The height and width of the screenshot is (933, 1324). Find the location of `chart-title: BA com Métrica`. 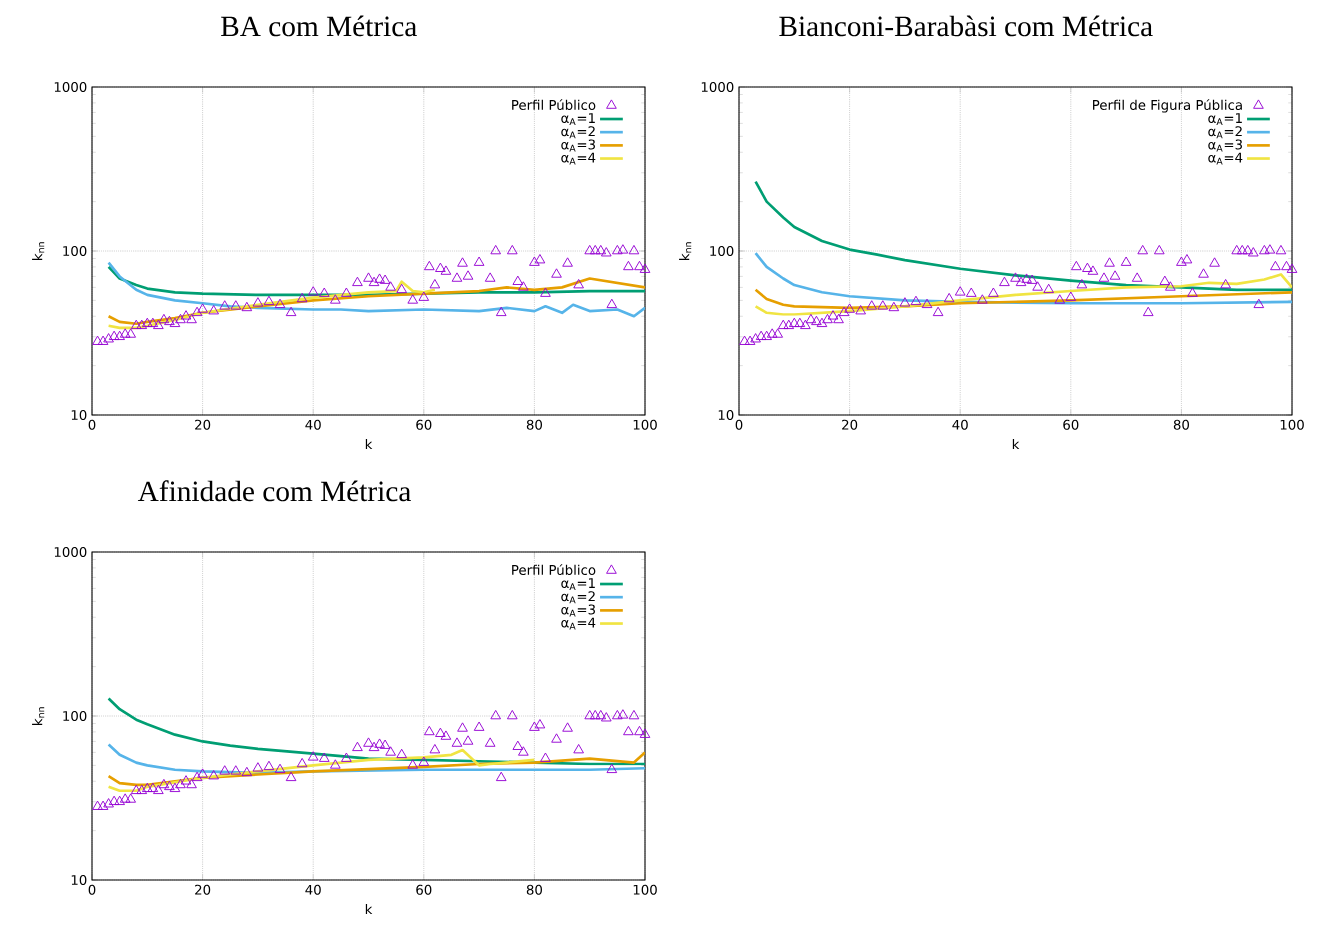

chart-title: BA com Métrica is located at coordinates (319, 26).